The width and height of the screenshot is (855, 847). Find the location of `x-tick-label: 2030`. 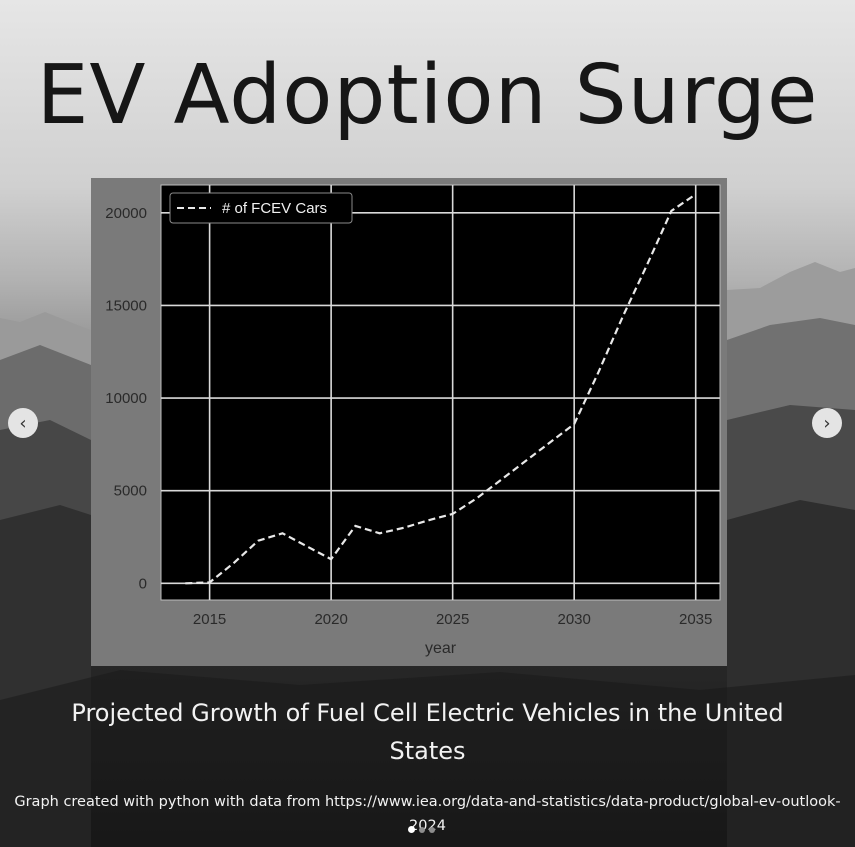

x-tick-label: 2030 is located at coordinates (573, 619).